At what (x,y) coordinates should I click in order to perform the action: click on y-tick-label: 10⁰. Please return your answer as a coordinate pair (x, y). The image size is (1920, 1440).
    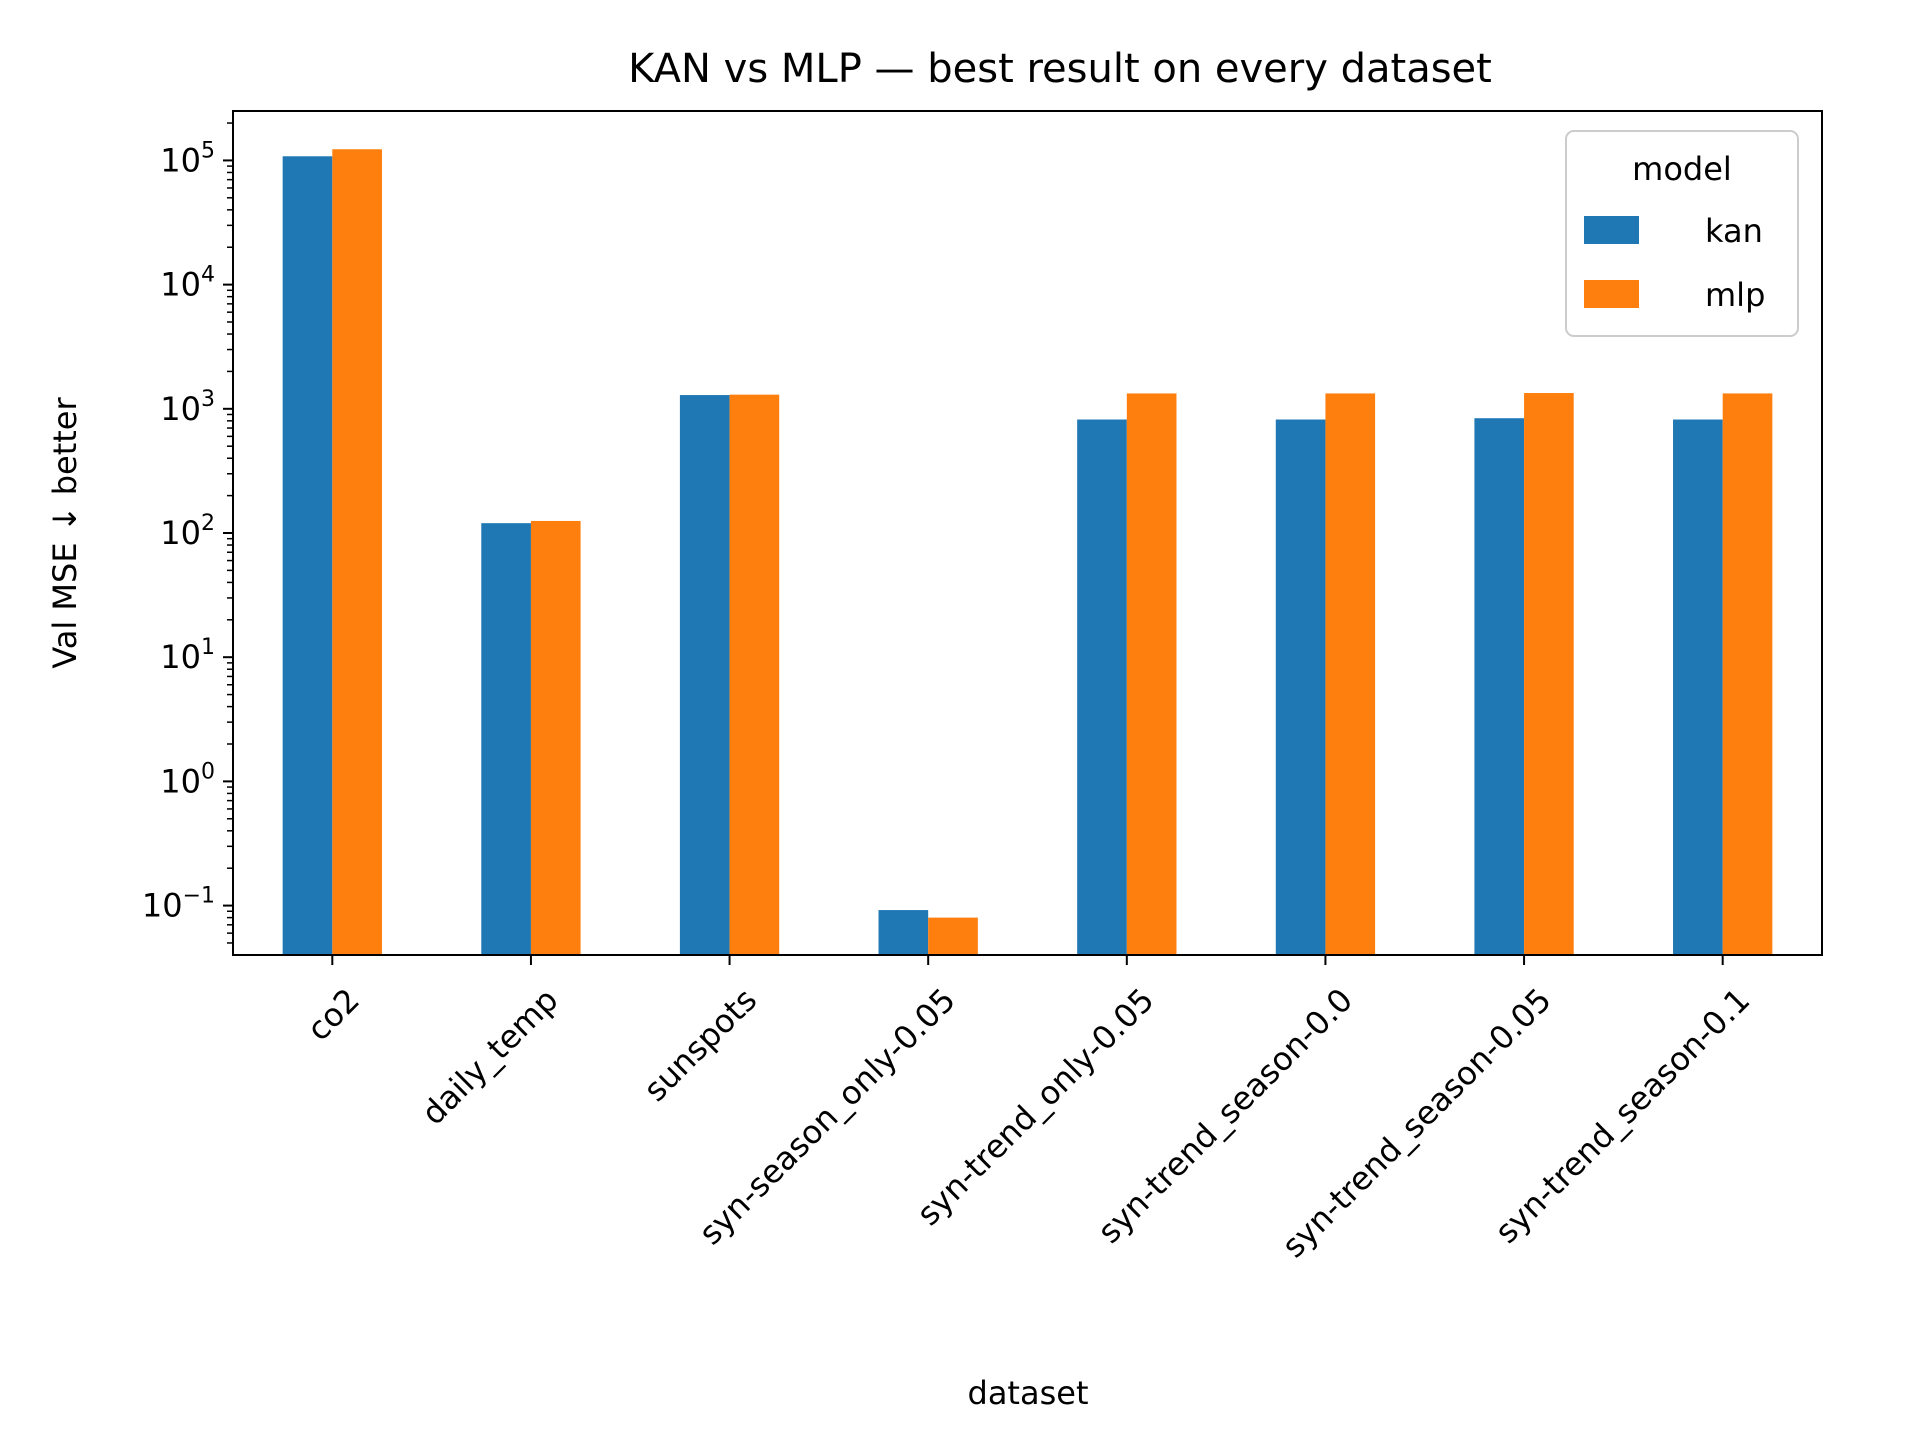
    Looking at the image, I should click on (187, 779).